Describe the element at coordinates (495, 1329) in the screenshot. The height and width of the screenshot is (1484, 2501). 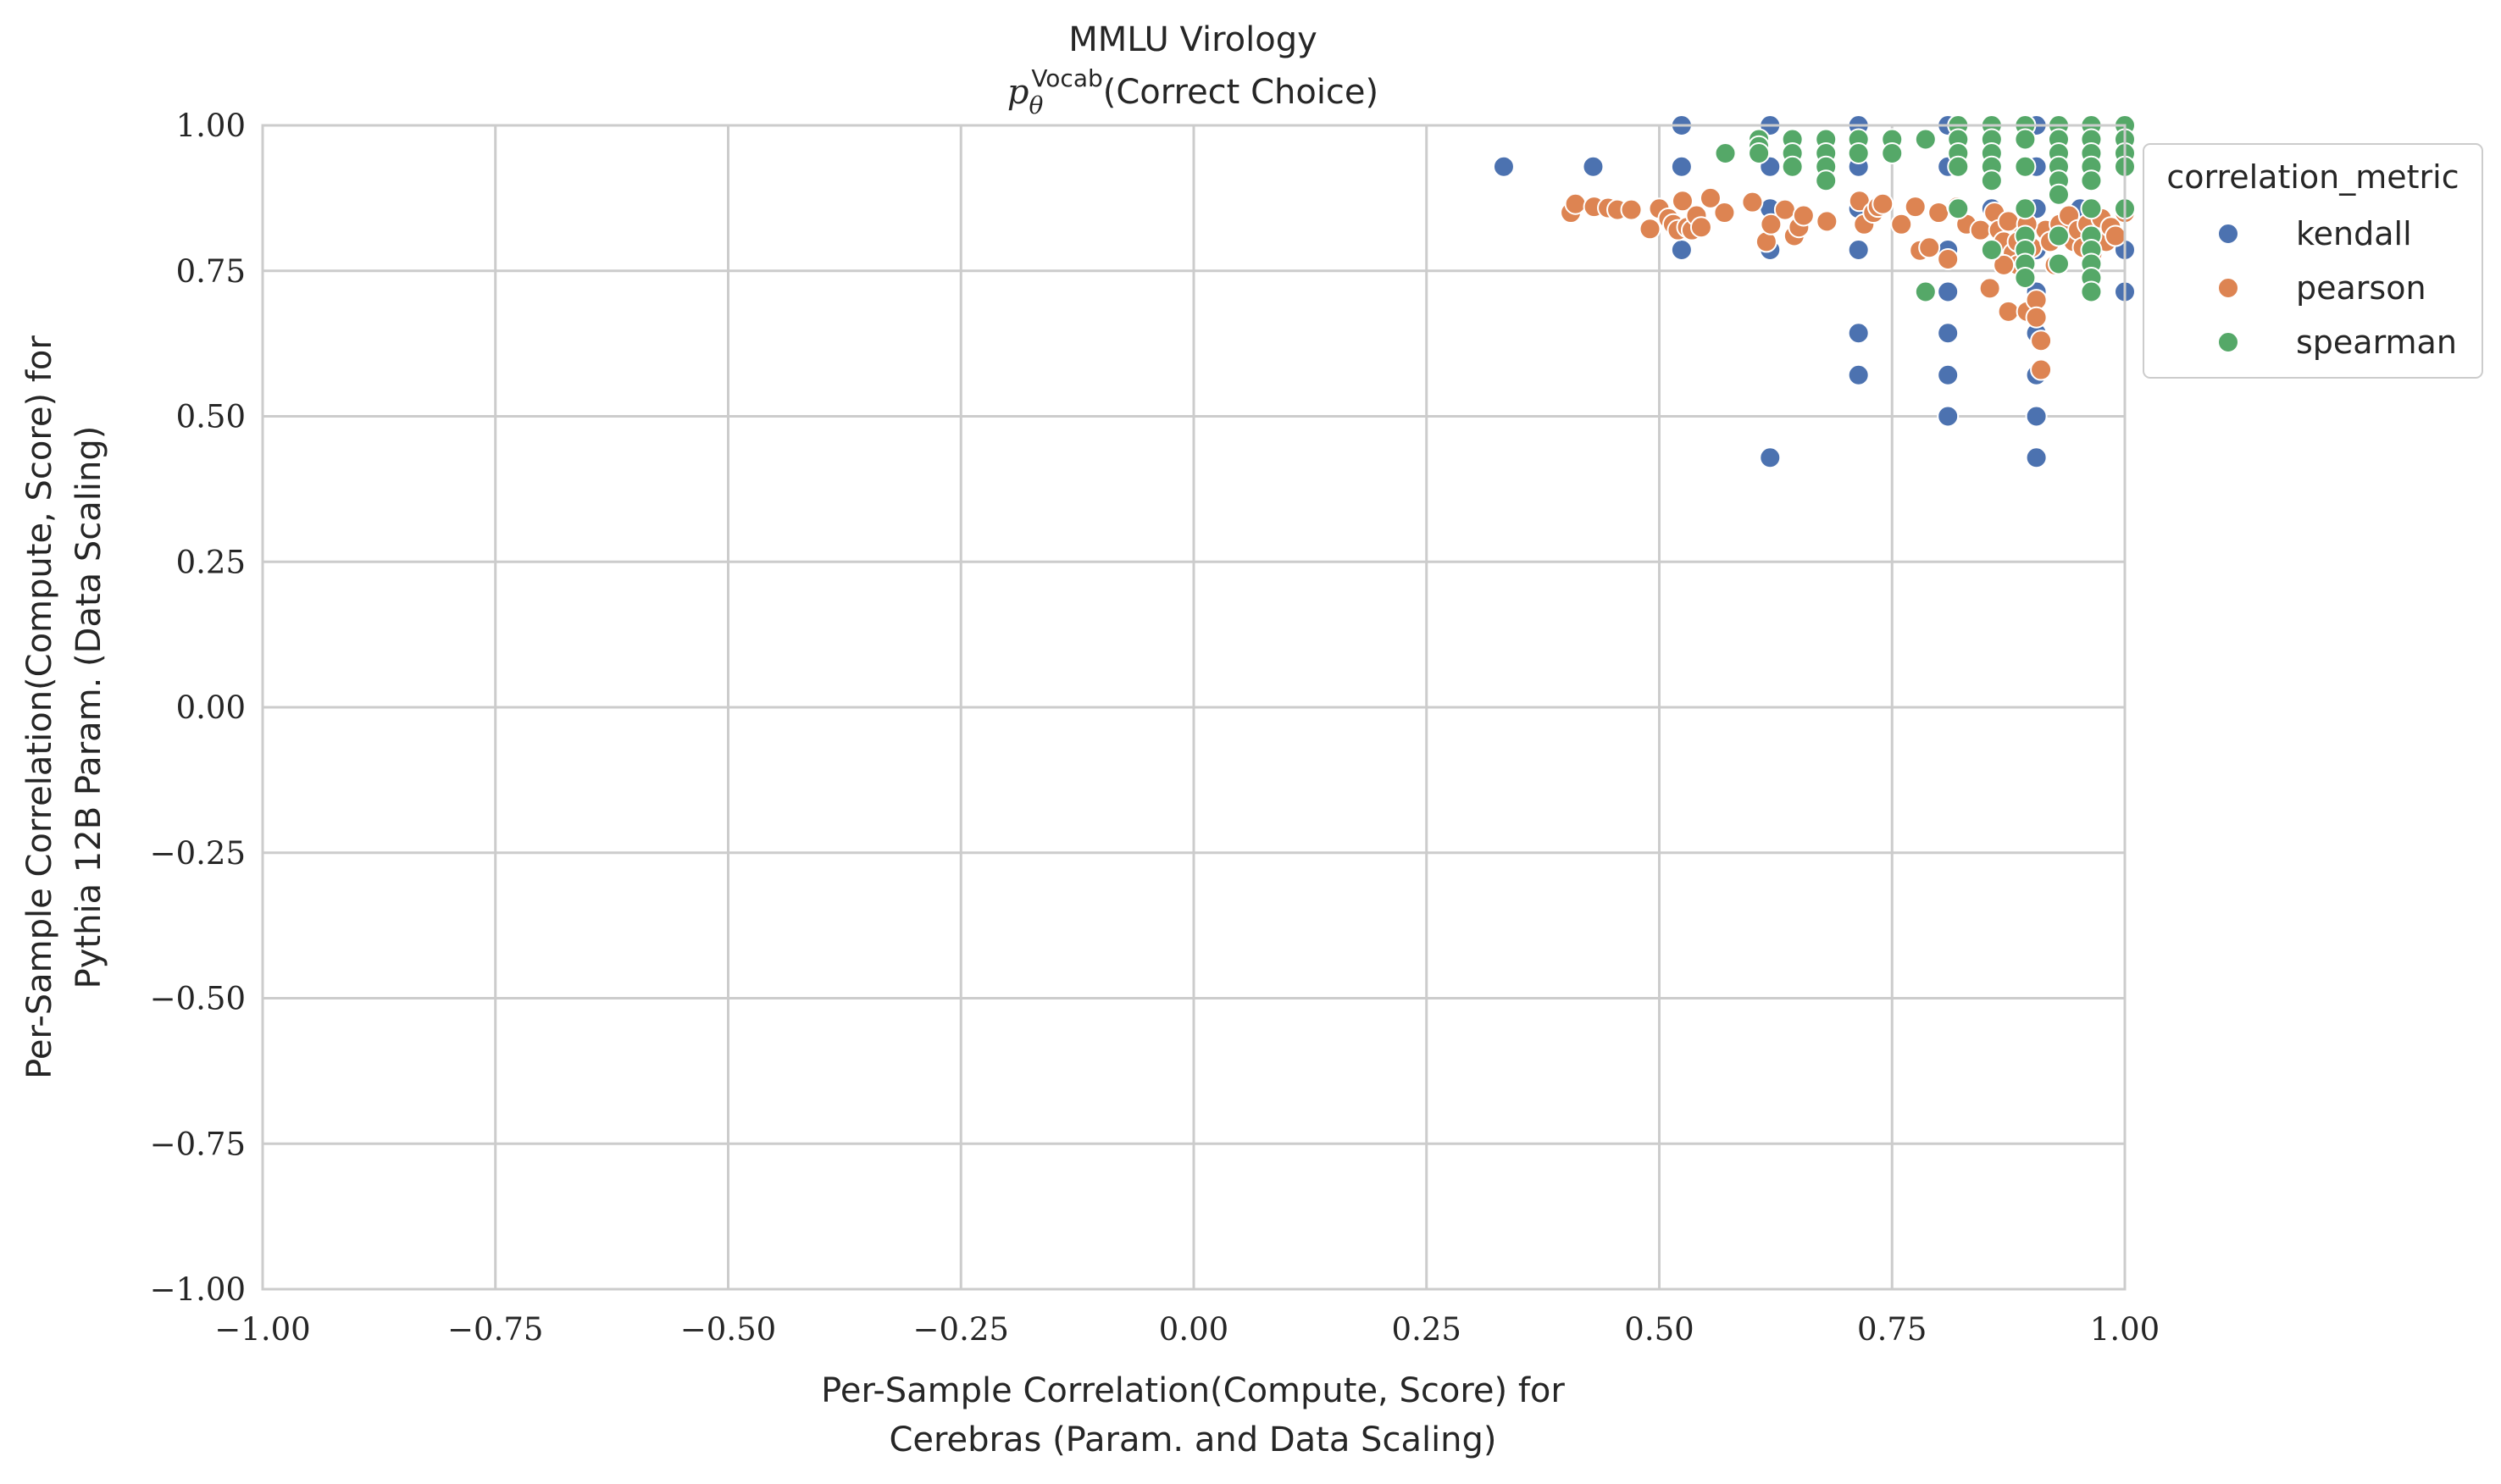
I see `x-tick-label: −0.75` at that location.